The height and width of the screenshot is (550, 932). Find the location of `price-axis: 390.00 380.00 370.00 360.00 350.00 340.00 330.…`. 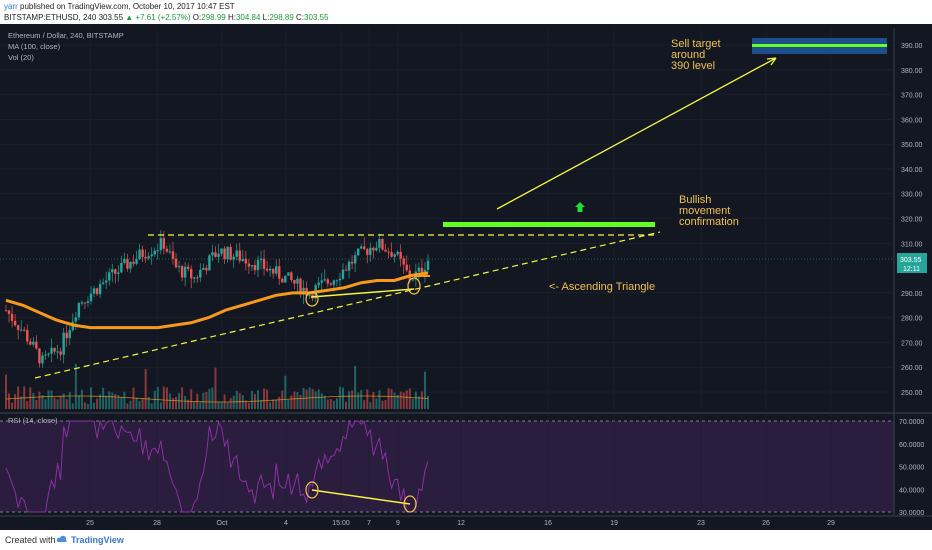

price-axis: 390.00 380.00 370.00 360.00 350.00 340.00 330.… is located at coordinates (912, 220).